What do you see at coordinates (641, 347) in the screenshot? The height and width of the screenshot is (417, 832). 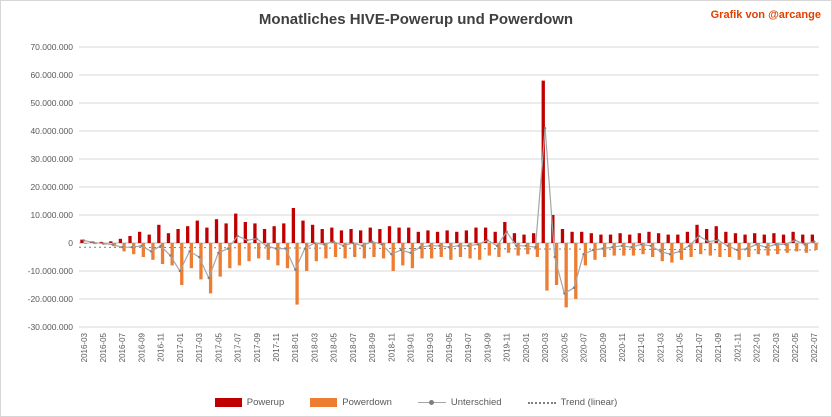 I see `x-axis-label: 2021-01` at bounding box center [641, 347].